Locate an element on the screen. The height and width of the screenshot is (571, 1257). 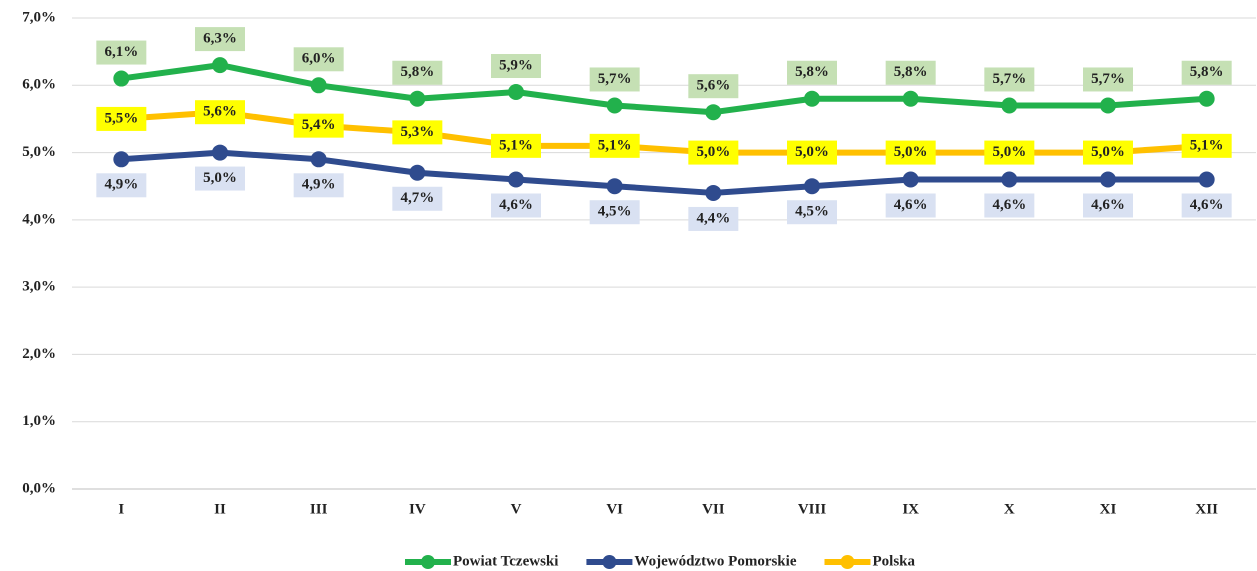
legend-label: Polska is located at coordinates (893, 561).